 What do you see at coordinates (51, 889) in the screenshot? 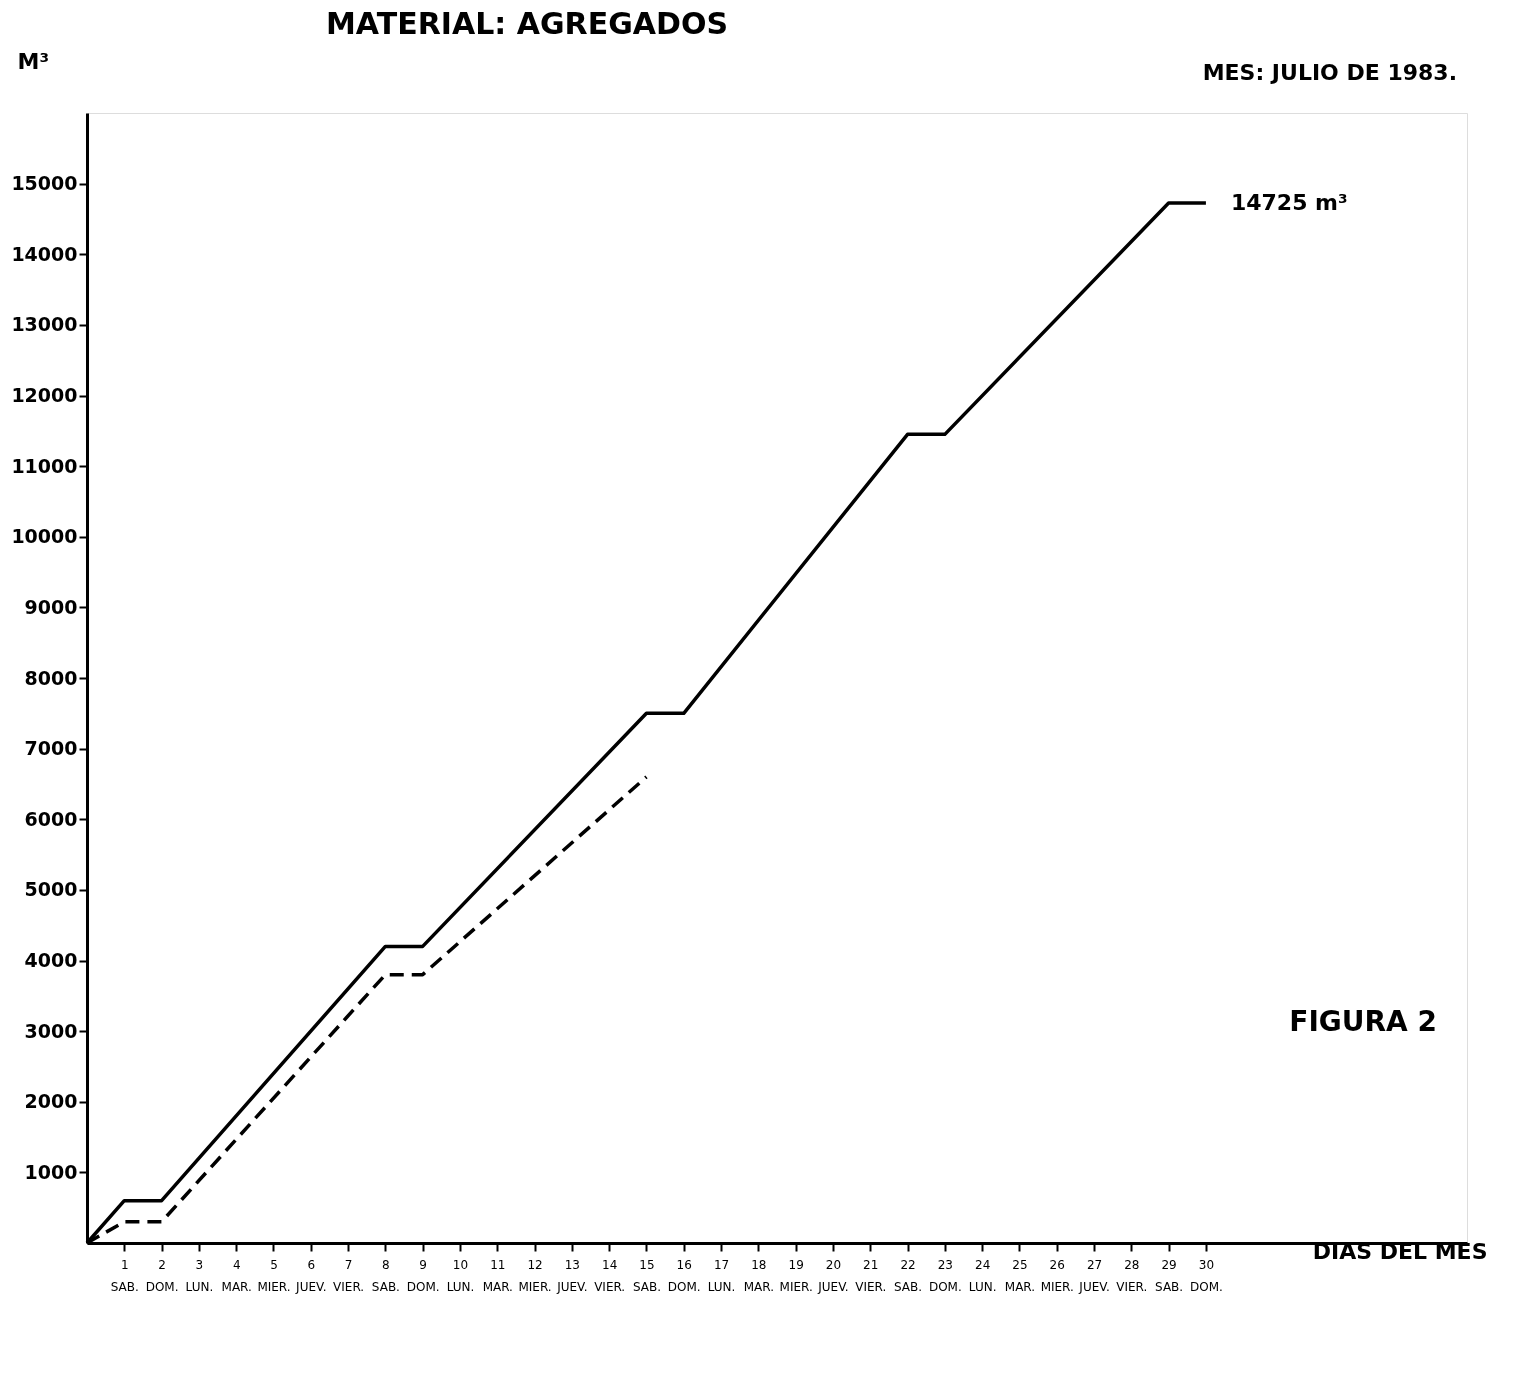
I see `y-tick-label: 5000` at bounding box center [51, 889].